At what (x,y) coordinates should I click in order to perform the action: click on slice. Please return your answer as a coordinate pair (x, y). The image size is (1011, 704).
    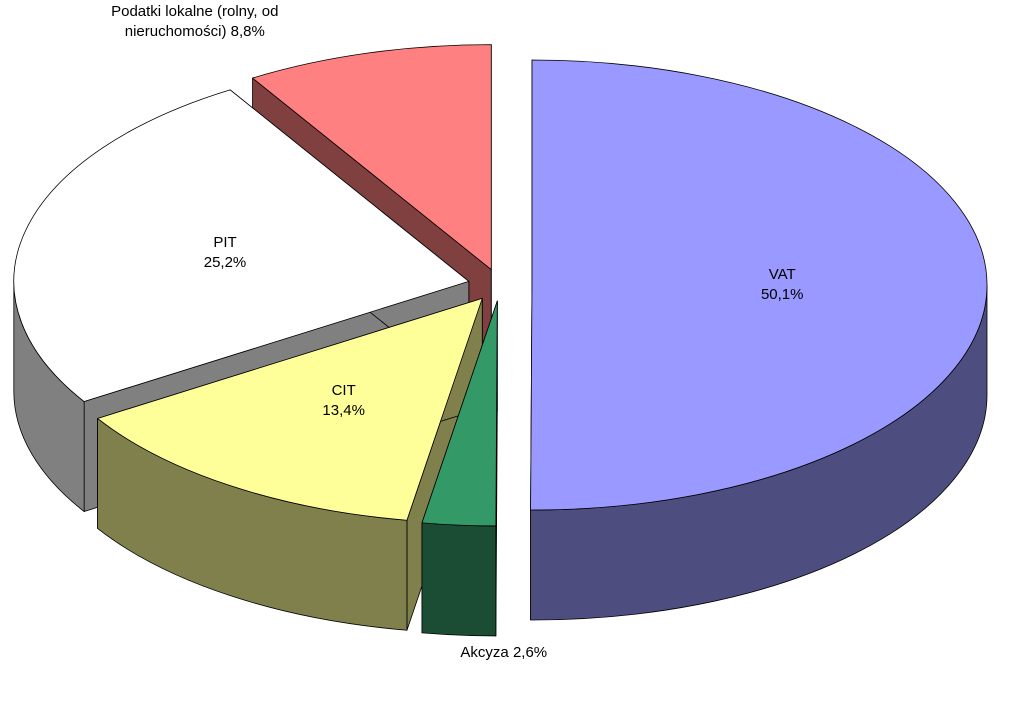
    Looking at the image, I should click on (459, 468).